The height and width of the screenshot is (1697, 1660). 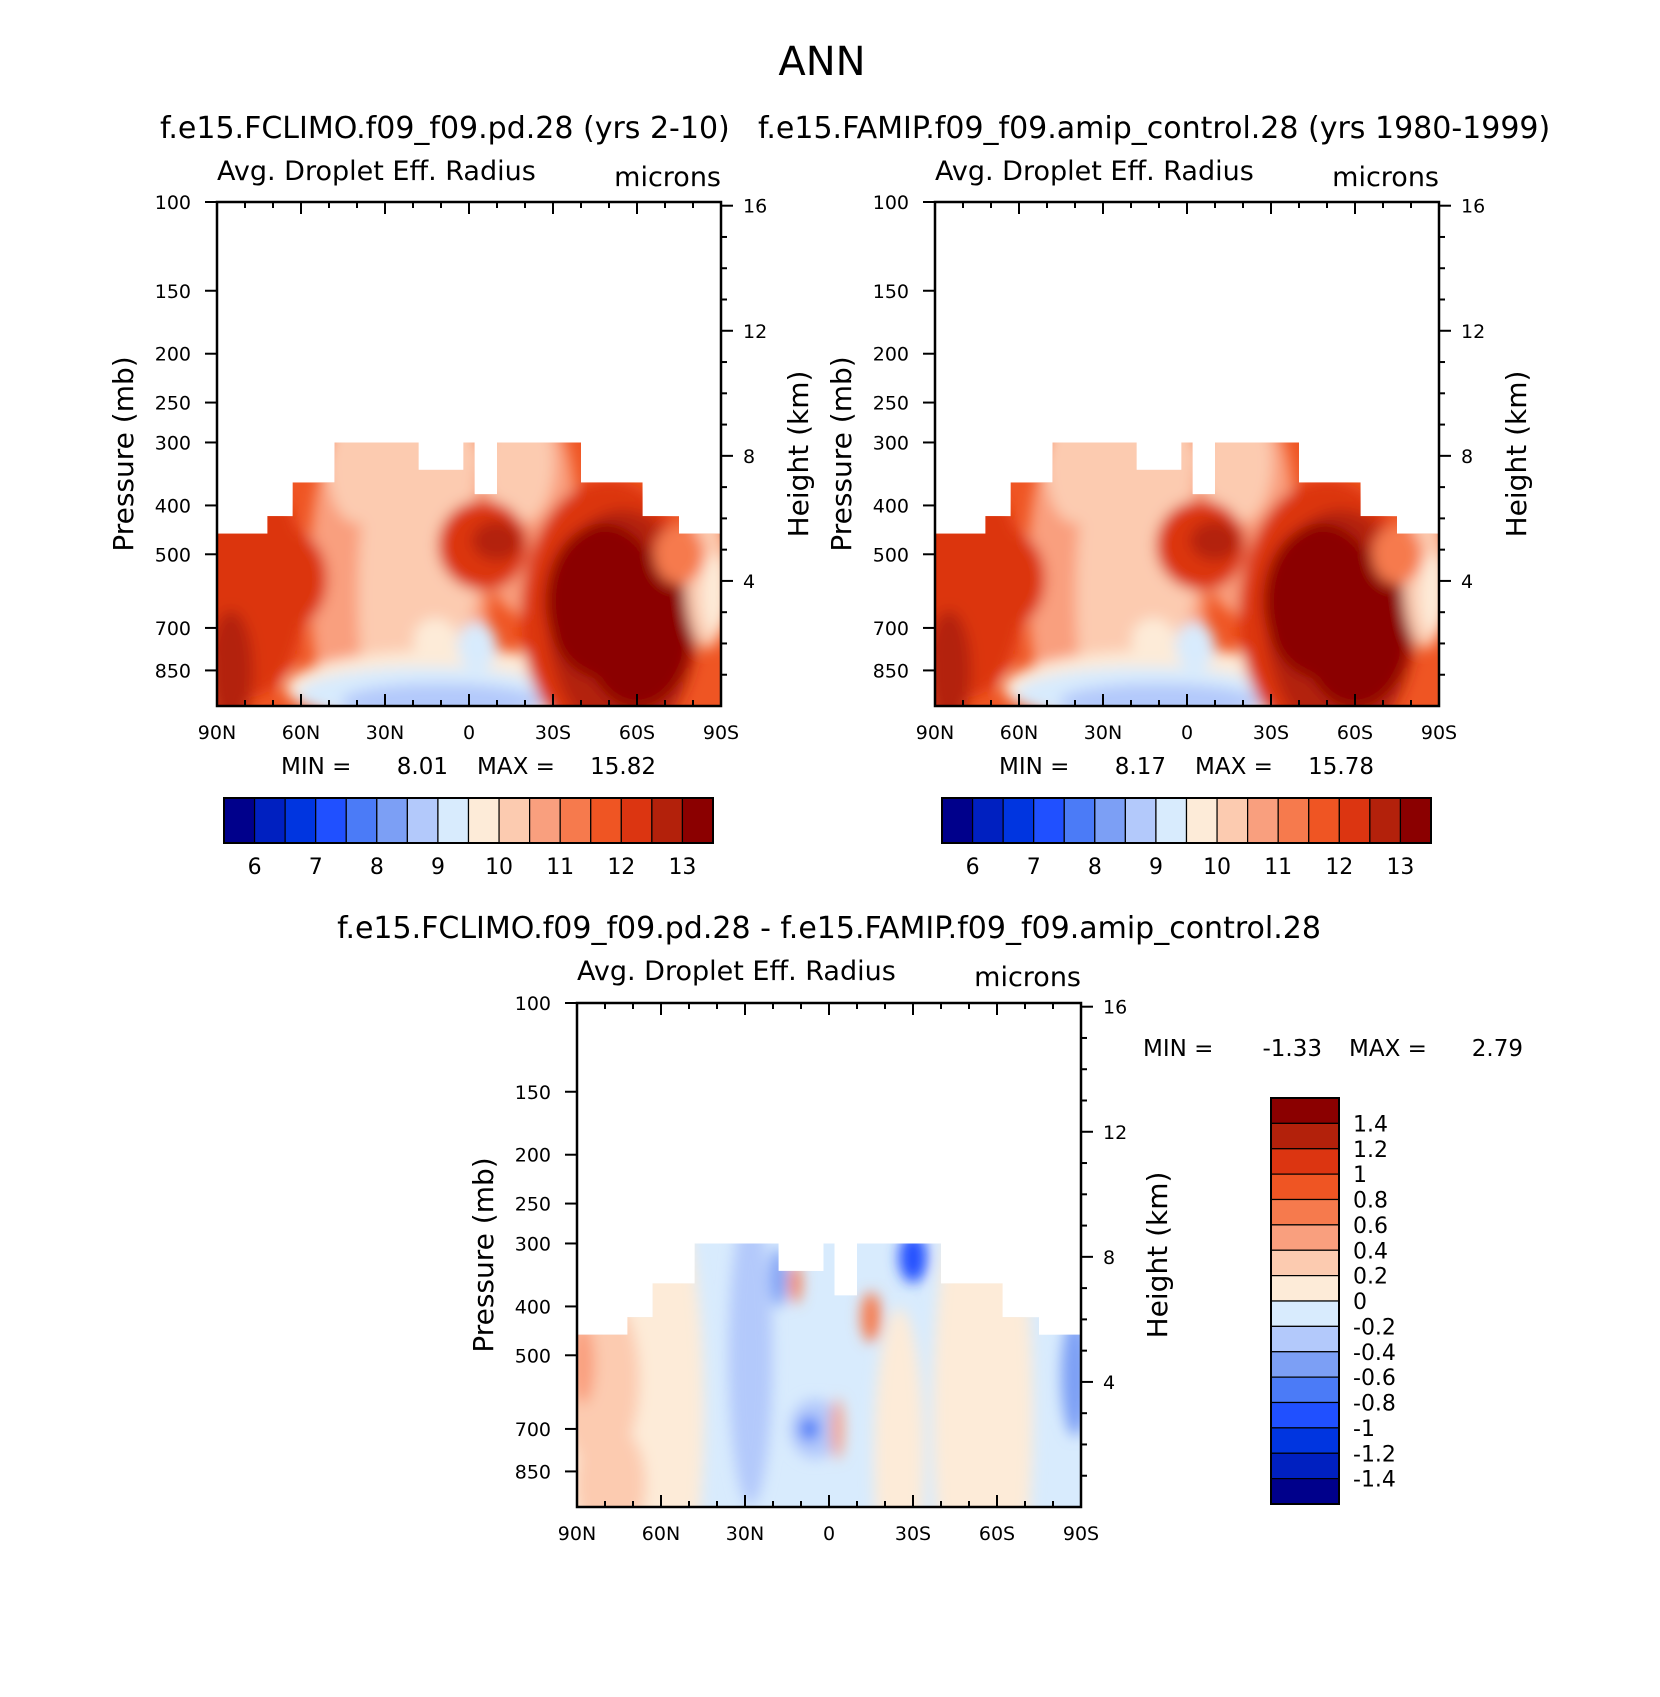 What do you see at coordinates (1388, 1049) in the screenshot?
I see `difference-max-label: MAX =` at bounding box center [1388, 1049].